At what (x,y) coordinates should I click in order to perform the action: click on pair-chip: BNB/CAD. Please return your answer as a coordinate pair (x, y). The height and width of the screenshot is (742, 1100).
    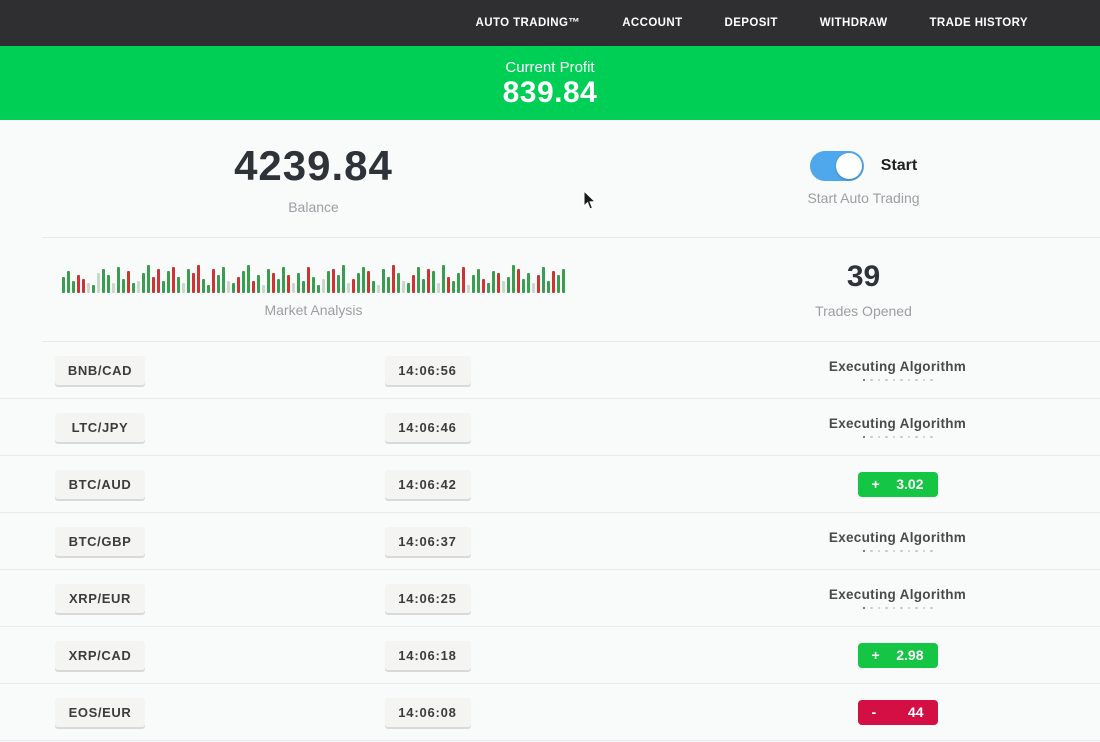
    Looking at the image, I should click on (100, 370).